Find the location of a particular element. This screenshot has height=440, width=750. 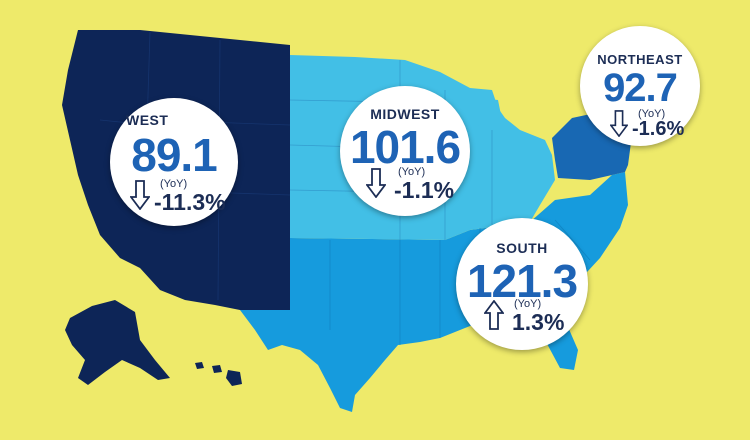

northeast-bubble: NORTHEAST 92.7 (YoY) -1.6% is located at coordinates (640, 86).